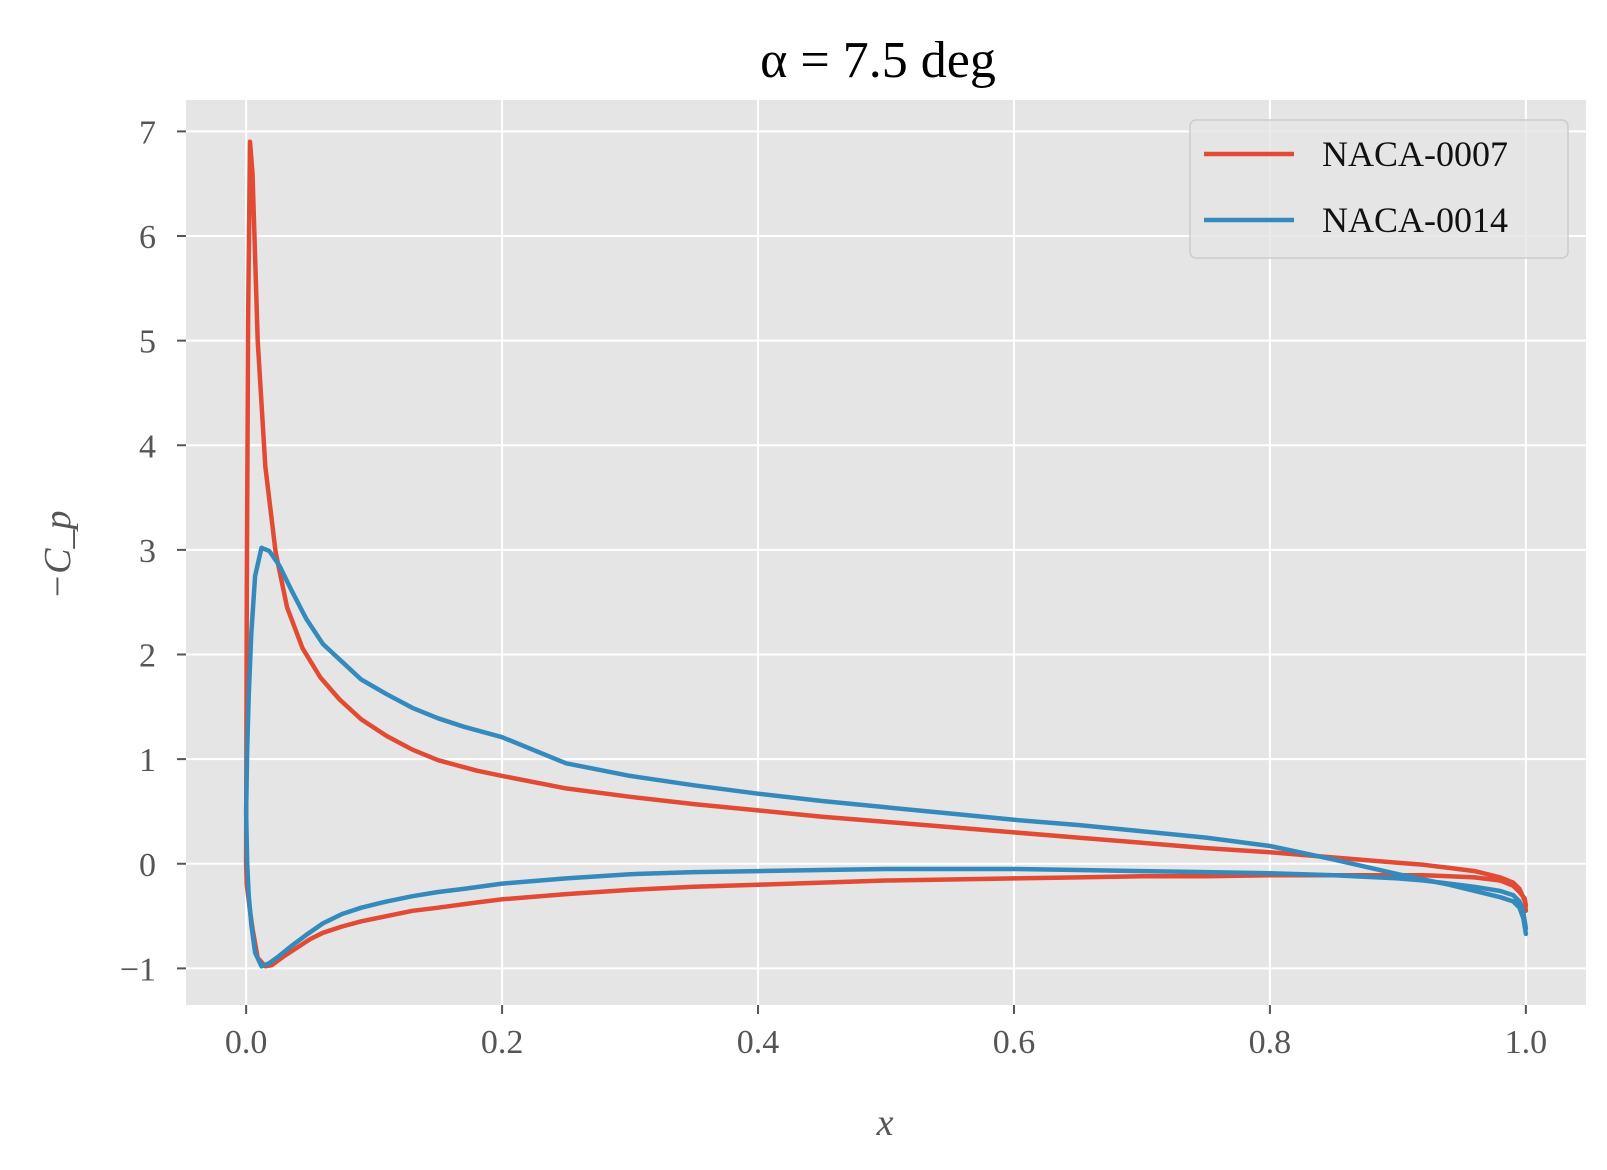 This screenshot has height=1170, width=1607. Describe the element at coordinates (1270, 1042) in the screenshot. I see `x-tick-label: 0.8` at that location.